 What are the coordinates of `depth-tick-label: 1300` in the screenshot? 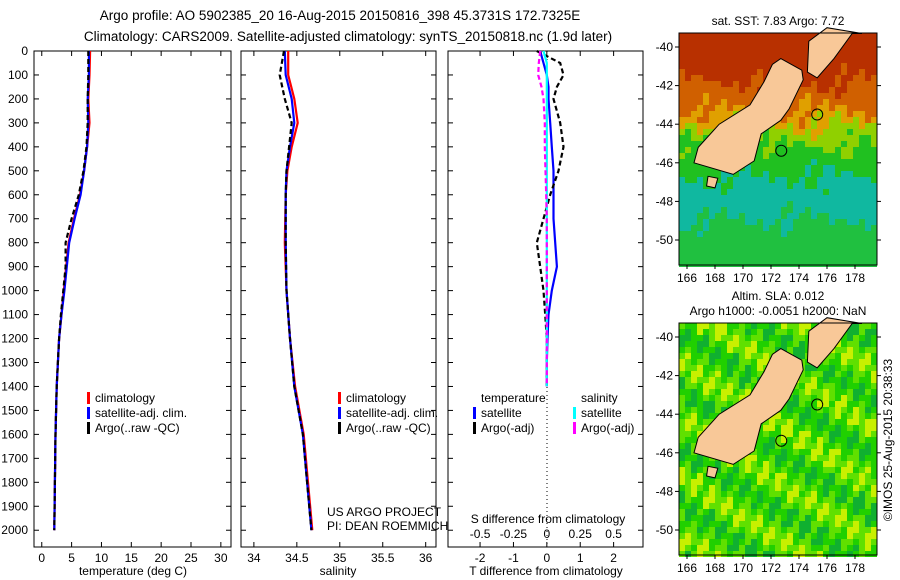 It's located at (14, 362).